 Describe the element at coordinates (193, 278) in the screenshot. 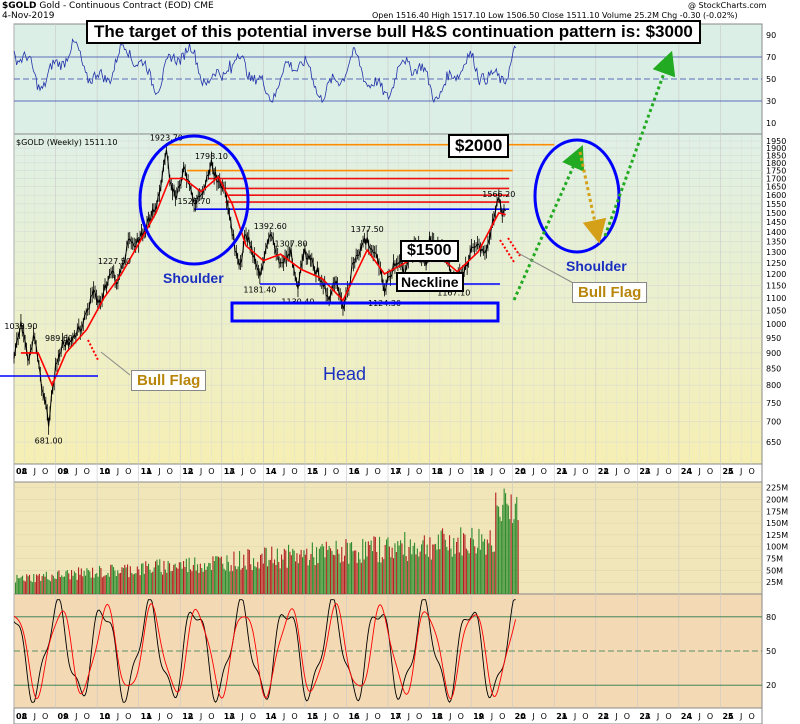

I see `left-shoulder-label: Shoulder` at that location.